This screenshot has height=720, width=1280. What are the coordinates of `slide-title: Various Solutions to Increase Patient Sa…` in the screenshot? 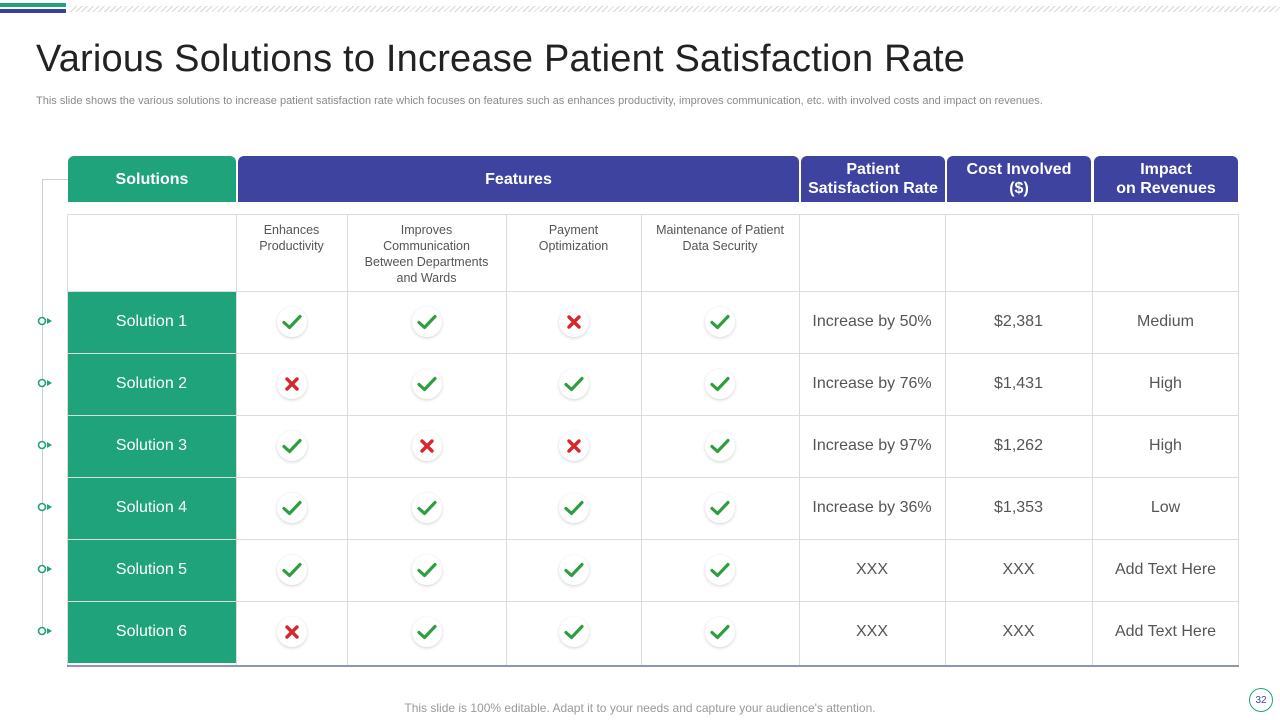 It's located at (501, 59).